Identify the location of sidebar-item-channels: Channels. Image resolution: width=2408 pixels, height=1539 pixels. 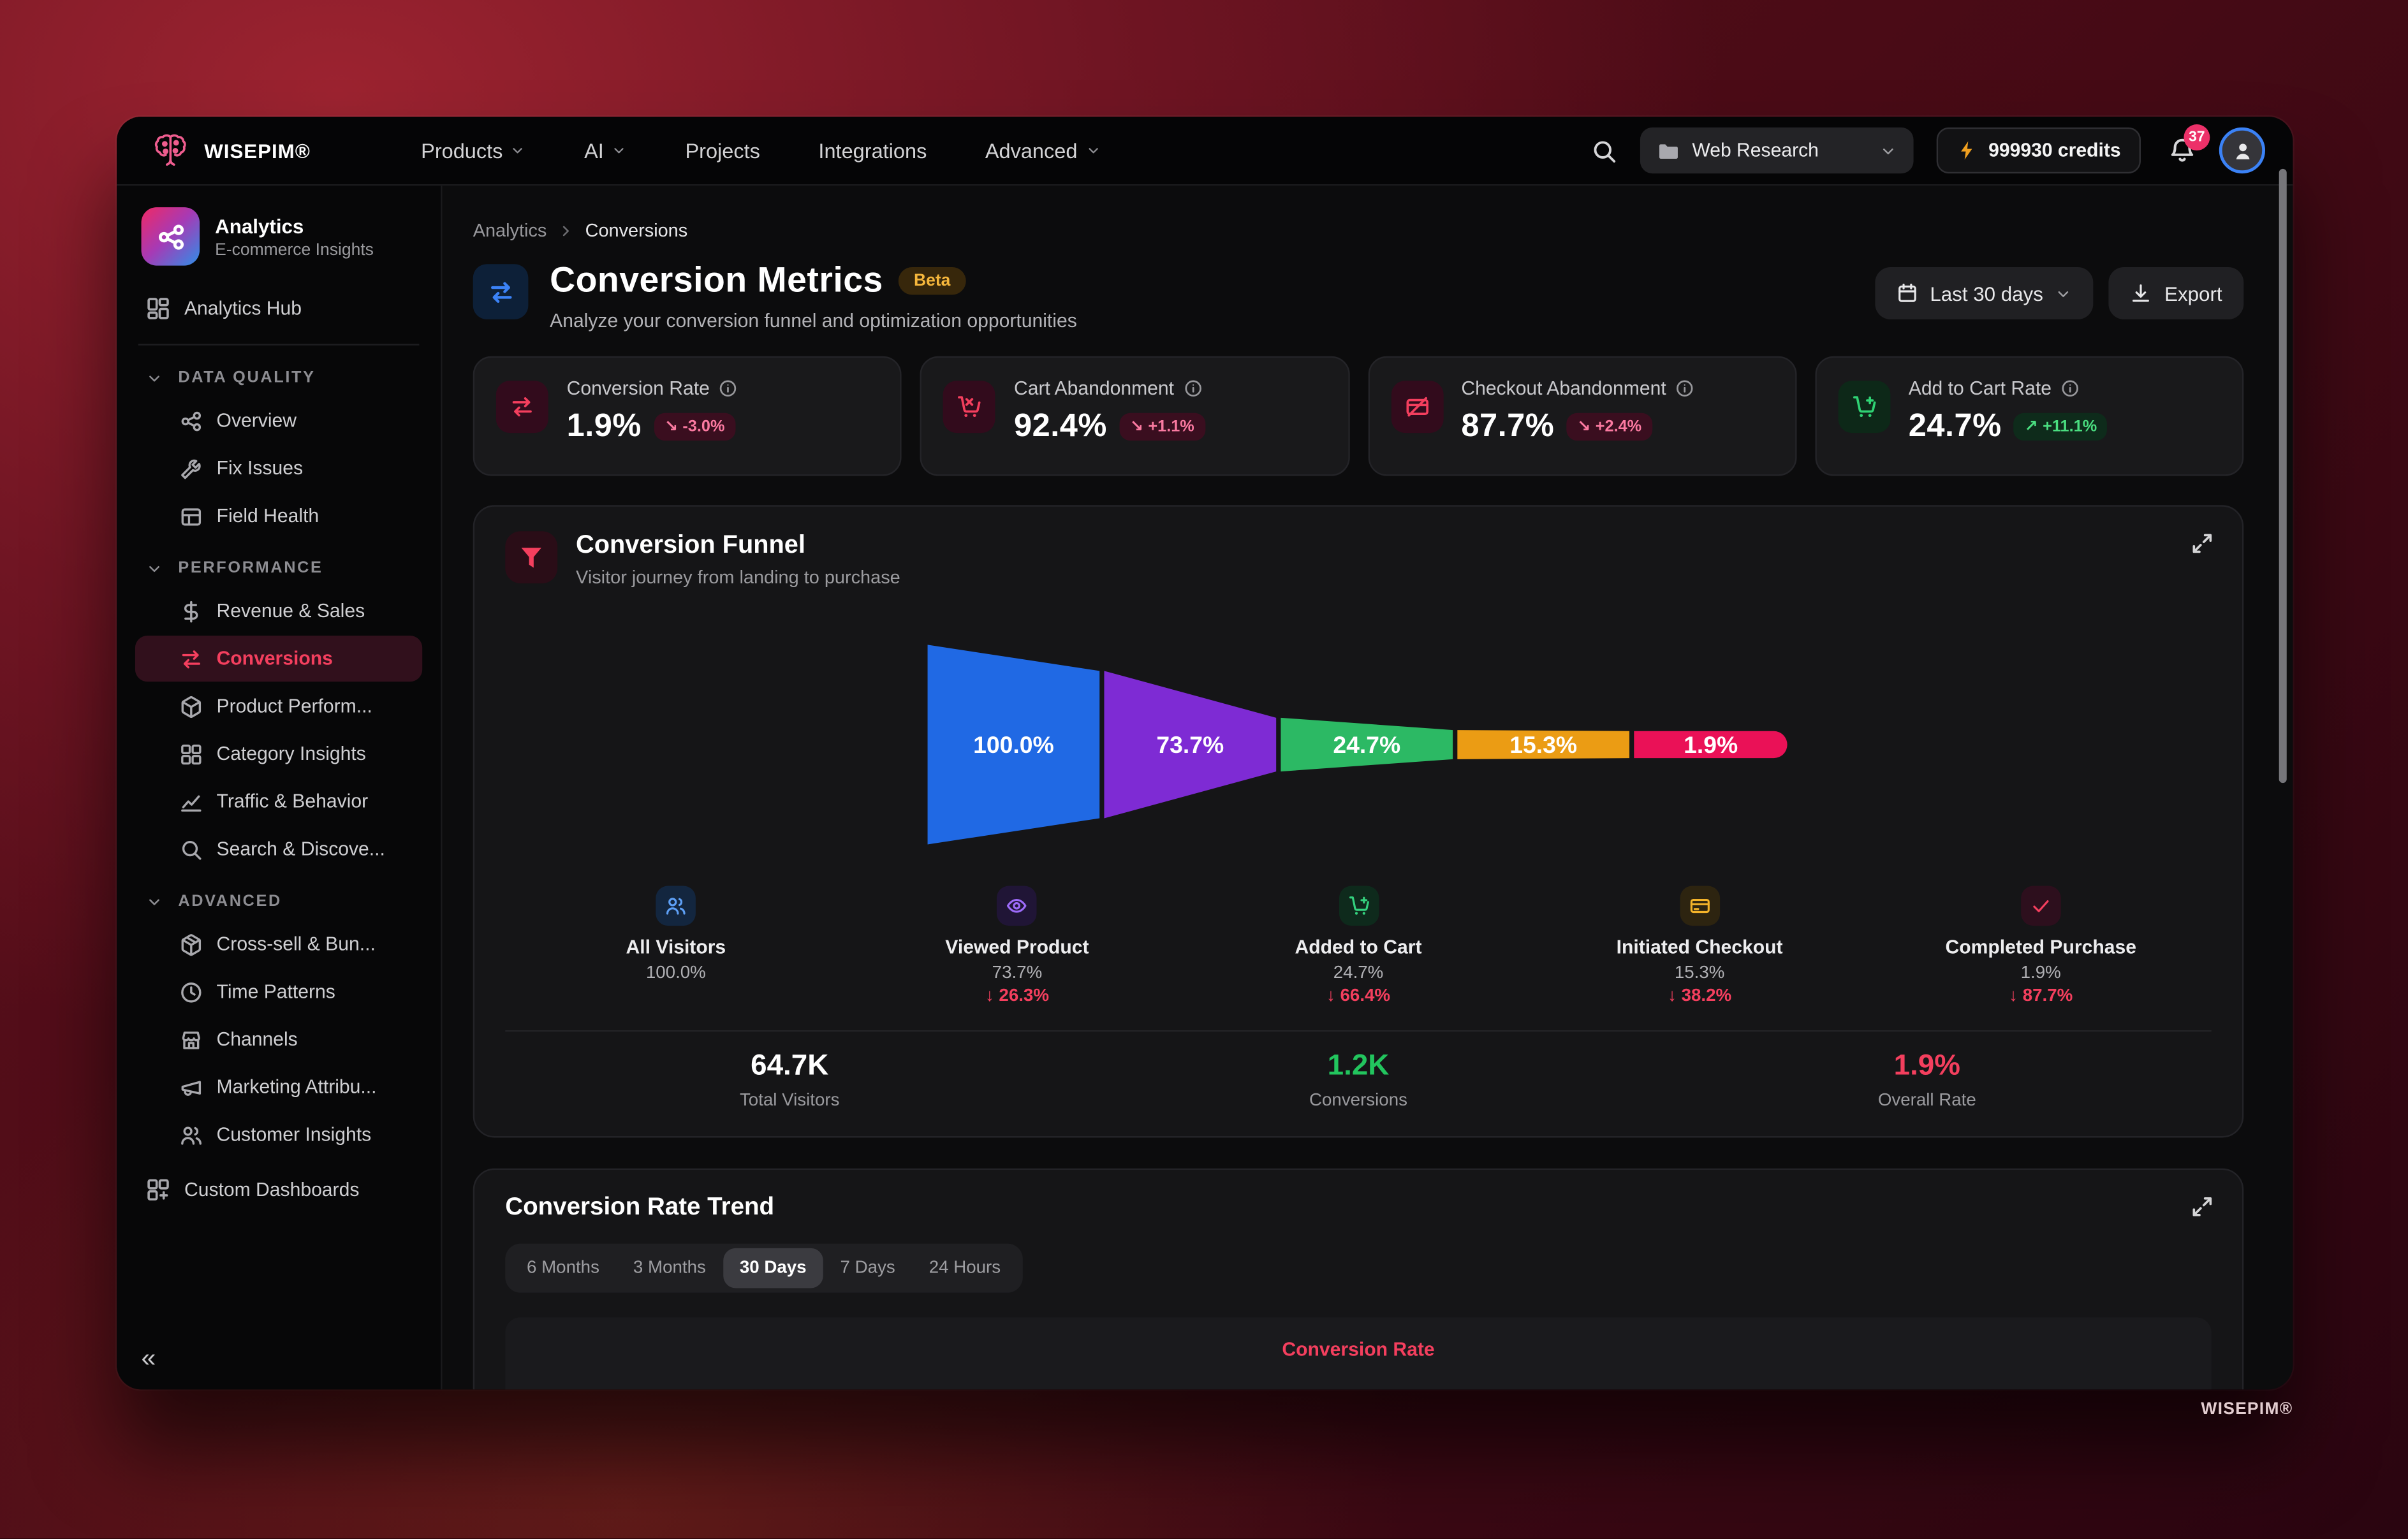
(278, 1039).